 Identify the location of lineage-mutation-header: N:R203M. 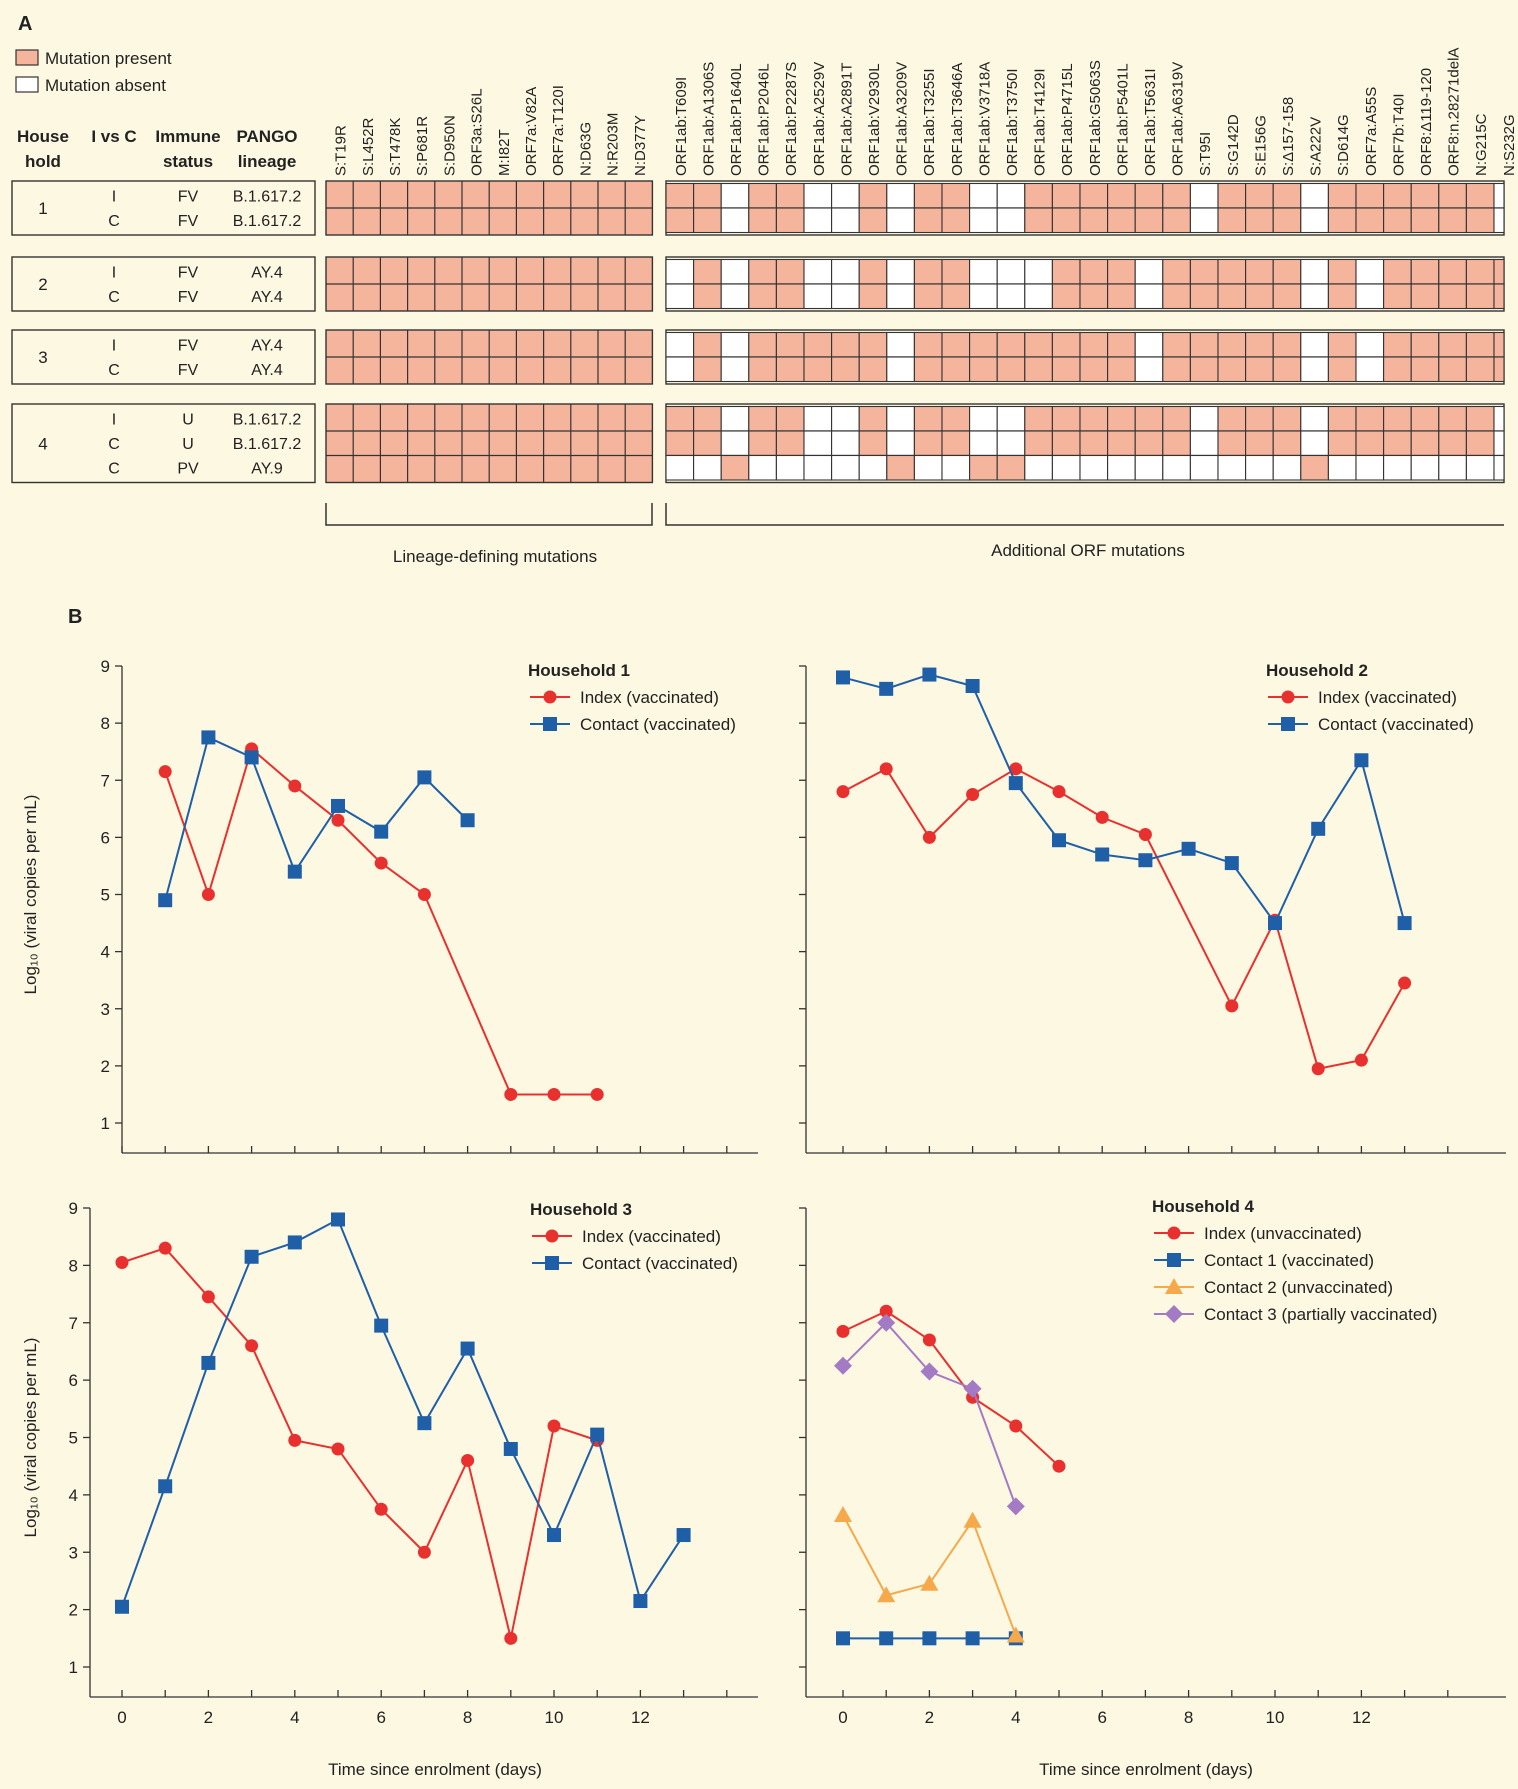
(613, 144).